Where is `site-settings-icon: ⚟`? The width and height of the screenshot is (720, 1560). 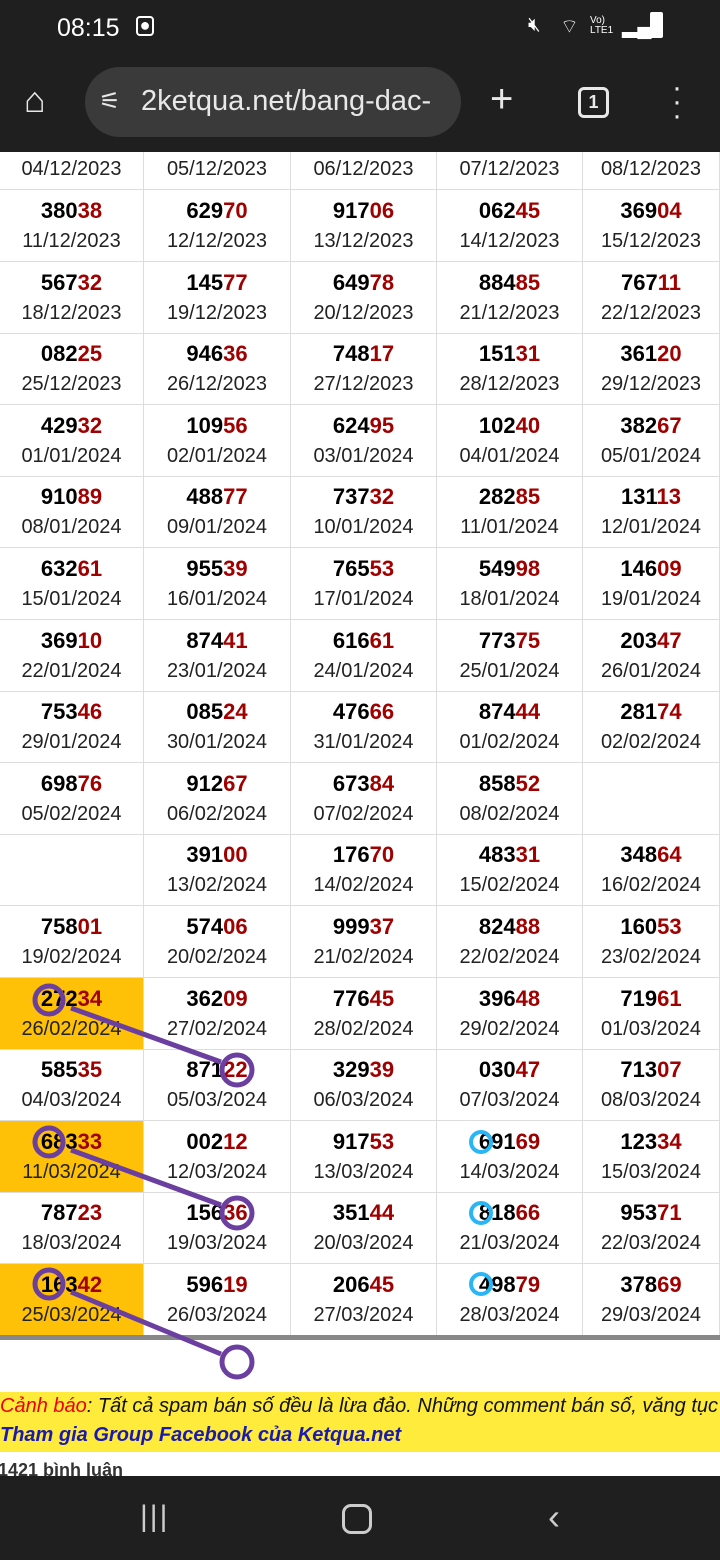 site-settings-icon: ⚟ is located at coordinates (110, 101).